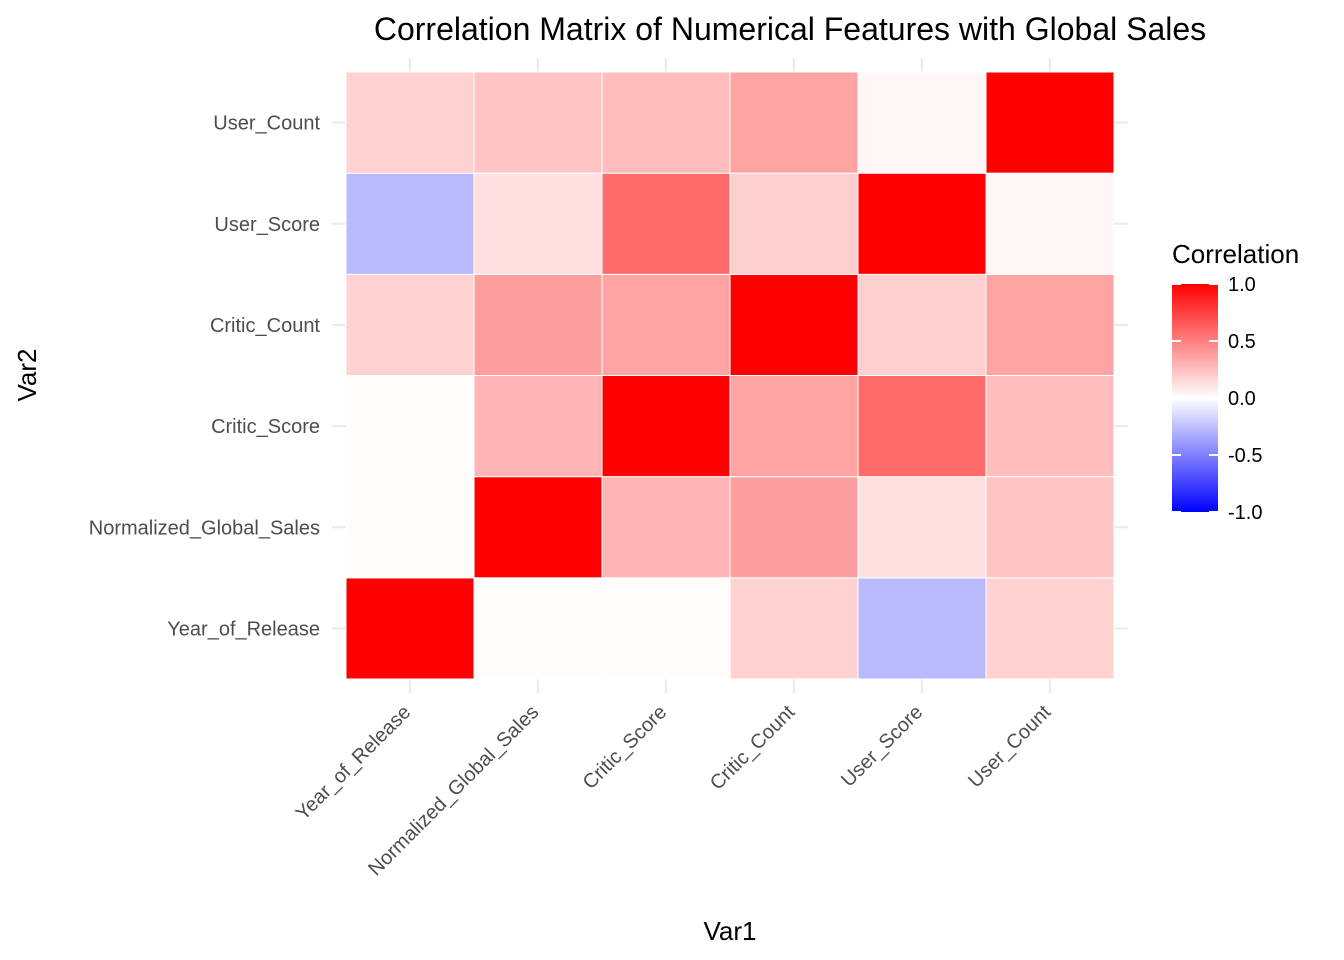 The image size is (1344, 960). Describe the element at coordinates (1235, 254) in the screenshot. I see `legend-title: Correlation` at that location.